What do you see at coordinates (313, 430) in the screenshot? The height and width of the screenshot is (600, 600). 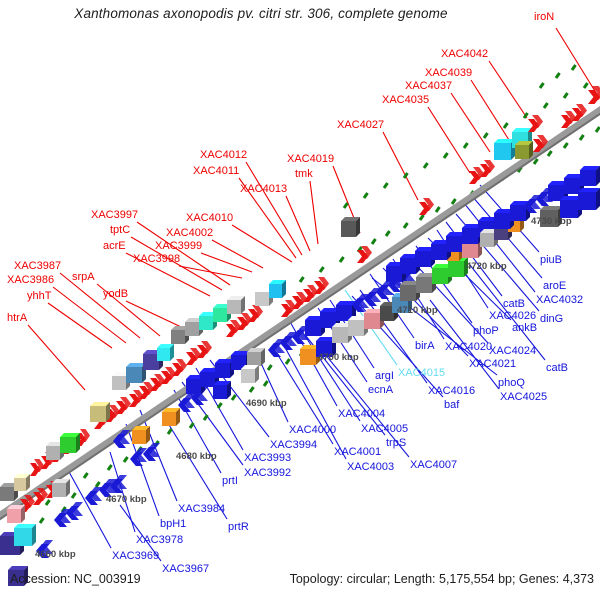 I see `gene-label-XAC4000: XAC4000` at bounding box center [313, 430].